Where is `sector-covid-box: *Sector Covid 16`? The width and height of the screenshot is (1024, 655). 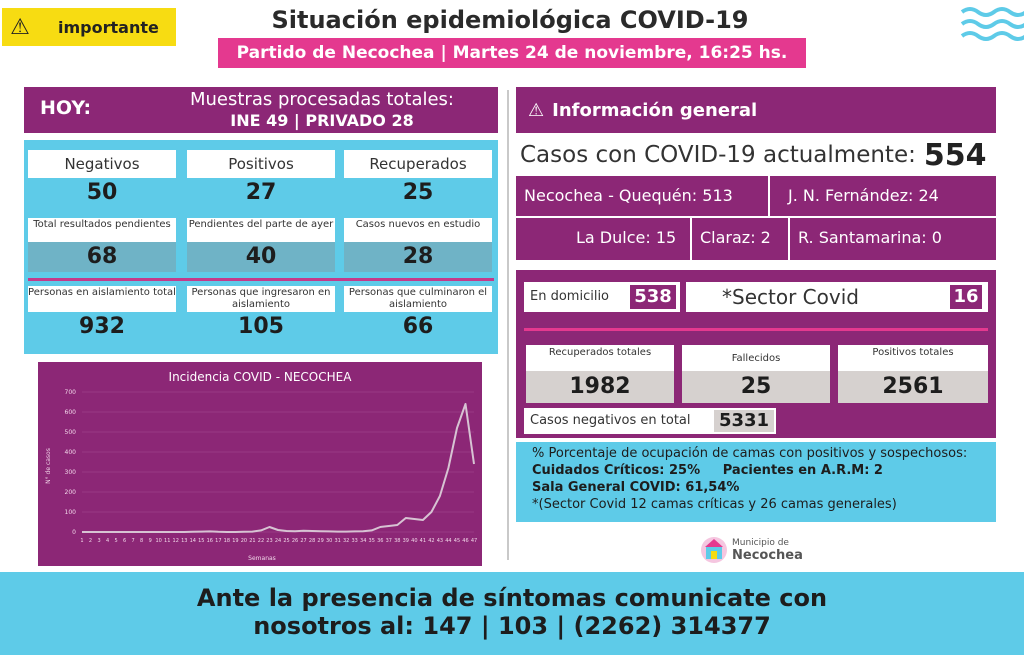
sector-covid-box: *Sector Covid 16 is located at coordinates (837, 297).